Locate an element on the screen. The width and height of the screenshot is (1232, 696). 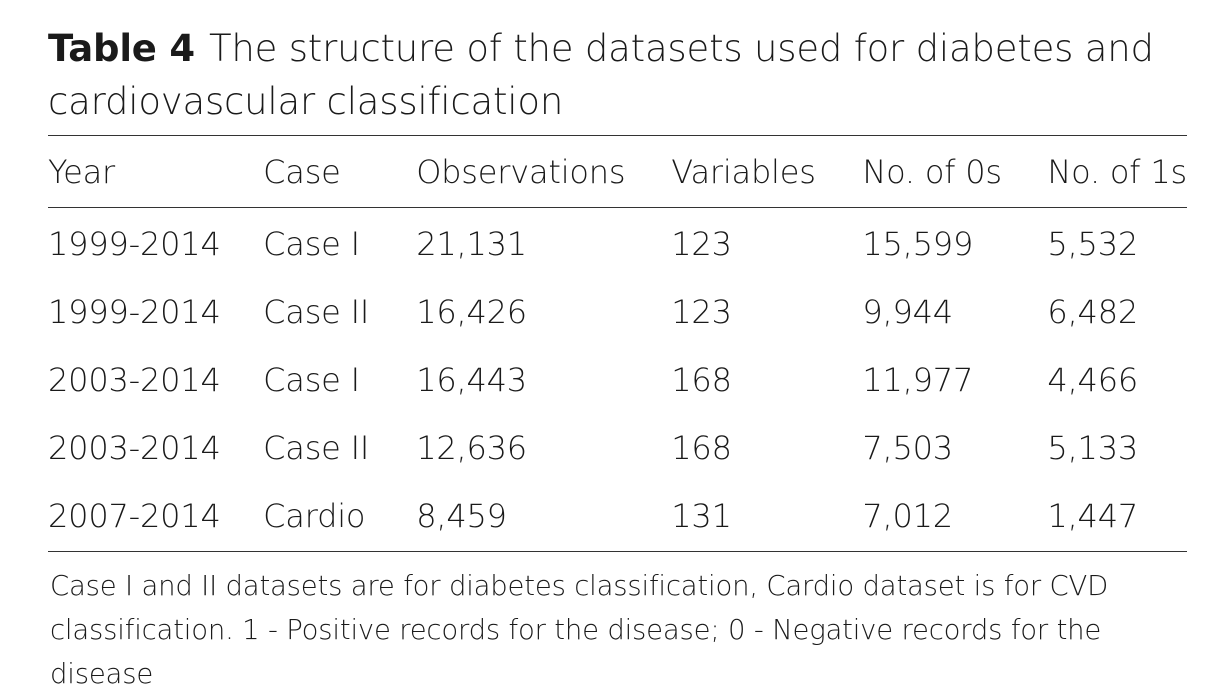
bottom-rule is located at coordinates (617, 551).